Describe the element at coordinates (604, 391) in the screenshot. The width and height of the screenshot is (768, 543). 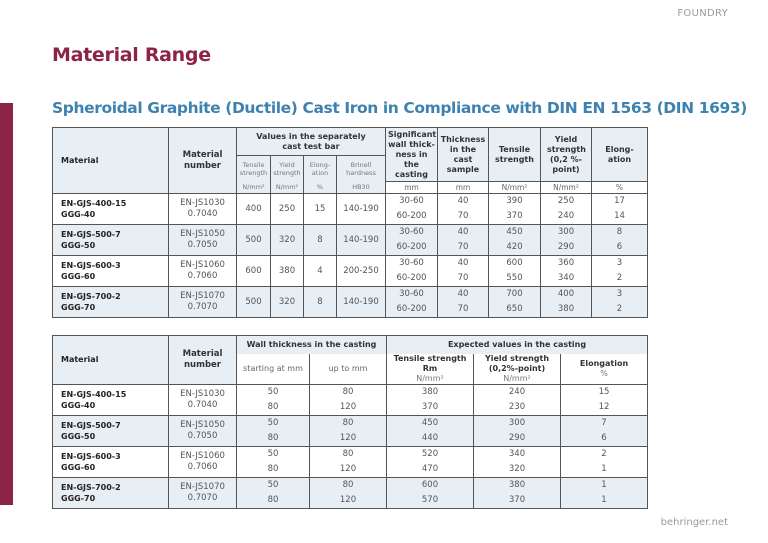
I see `elongation-value: 15` at that location.